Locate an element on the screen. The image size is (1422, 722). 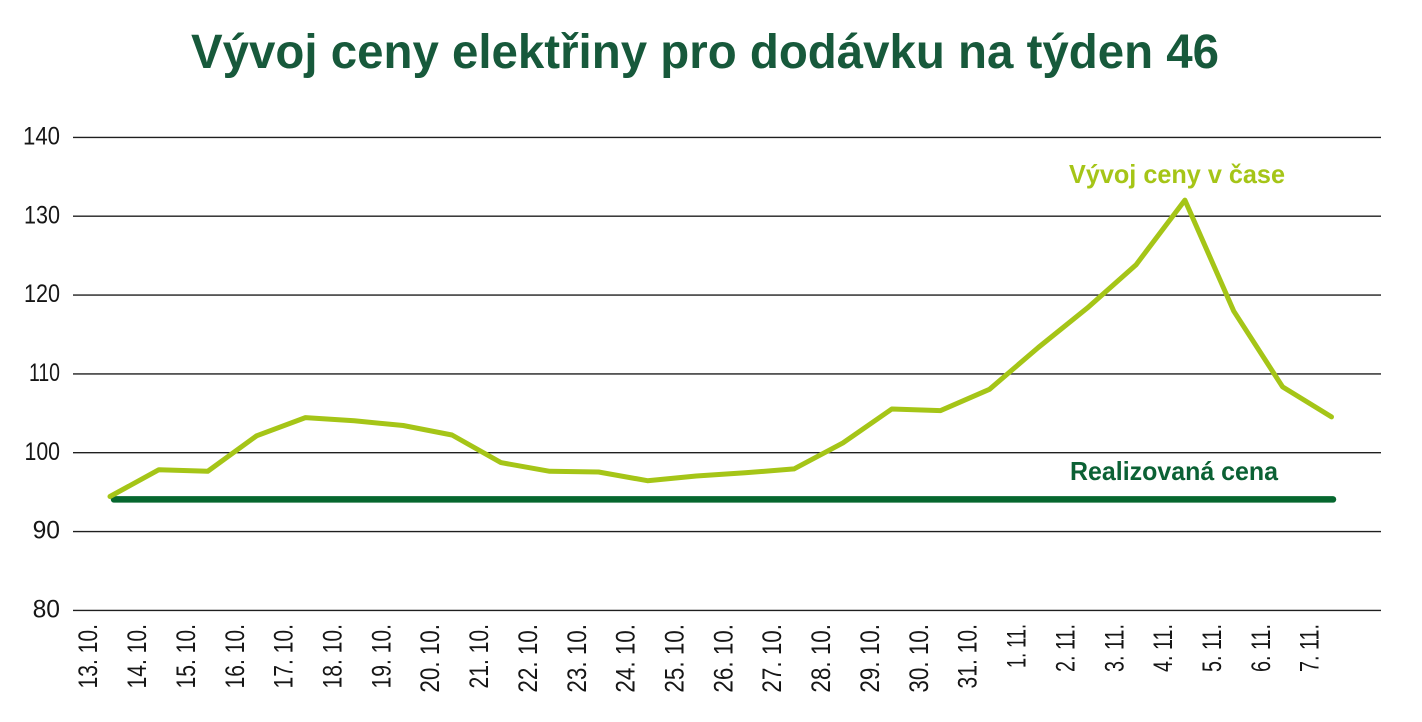
svg-text: 5. 11. is located at coordinates (1212, 648).